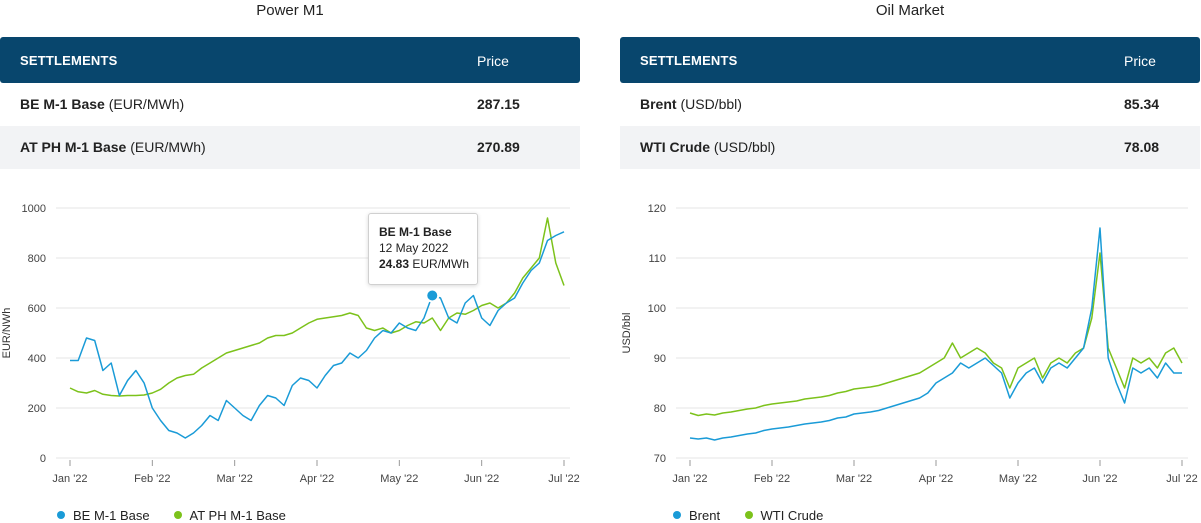  I want to click on legend-item: AT PH M-1 Base, so click(229, 515).